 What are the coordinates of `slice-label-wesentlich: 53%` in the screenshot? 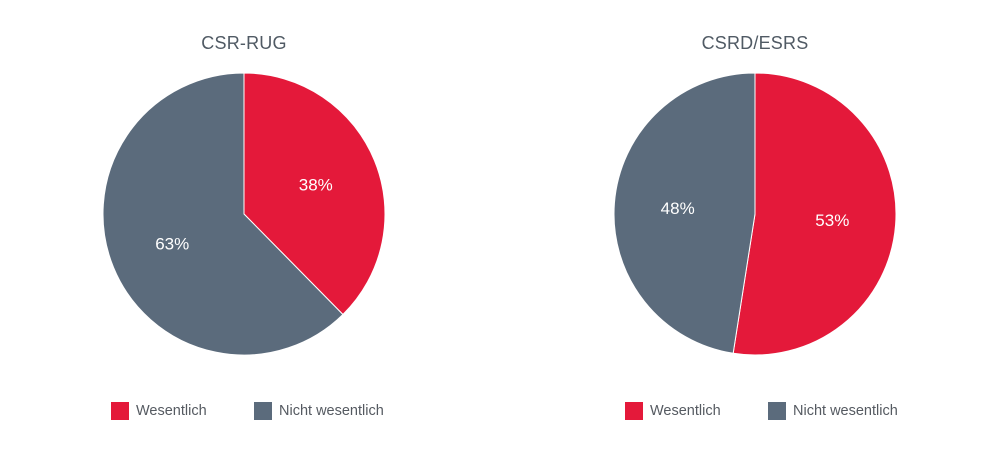 It's located at (832, 220).